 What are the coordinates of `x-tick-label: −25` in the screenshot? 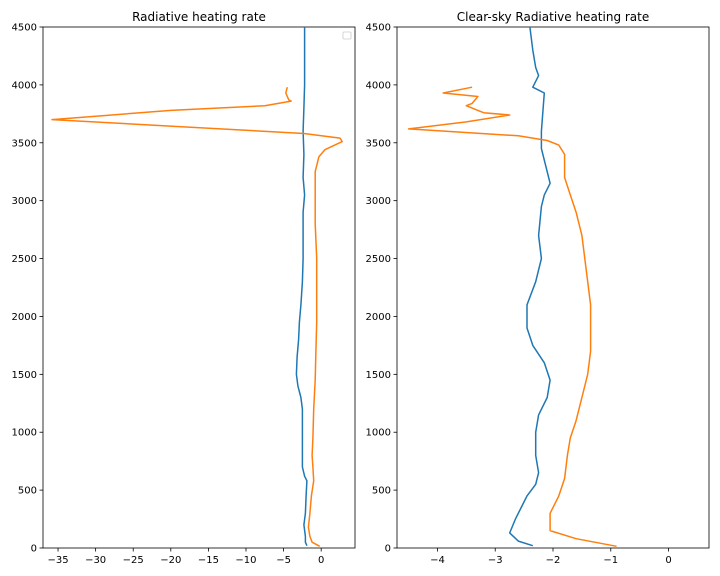 It's located at (133, 560).